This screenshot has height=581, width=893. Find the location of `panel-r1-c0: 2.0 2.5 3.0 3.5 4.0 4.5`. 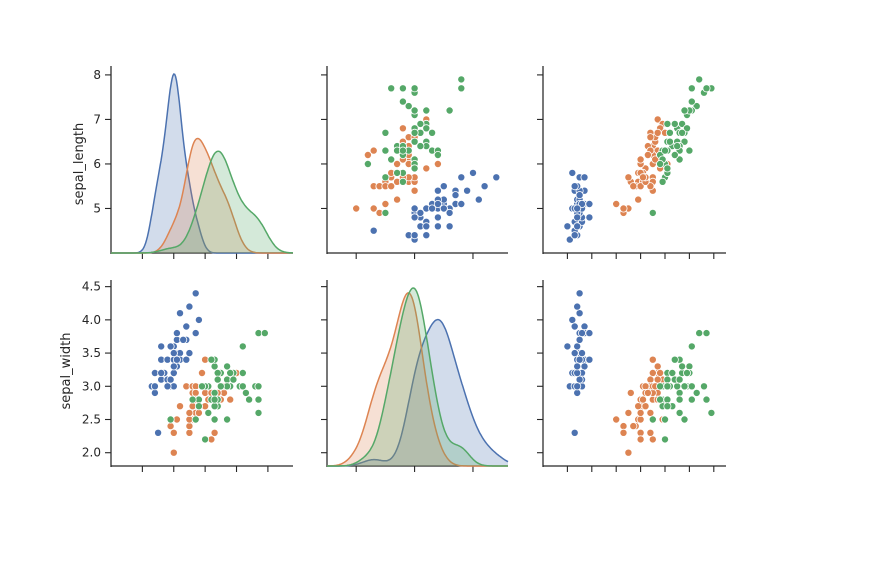

panel-r1-c0: 2.0 2.5 3.0 3.5 4.0 4.5 is located at coordinates (187, 376).